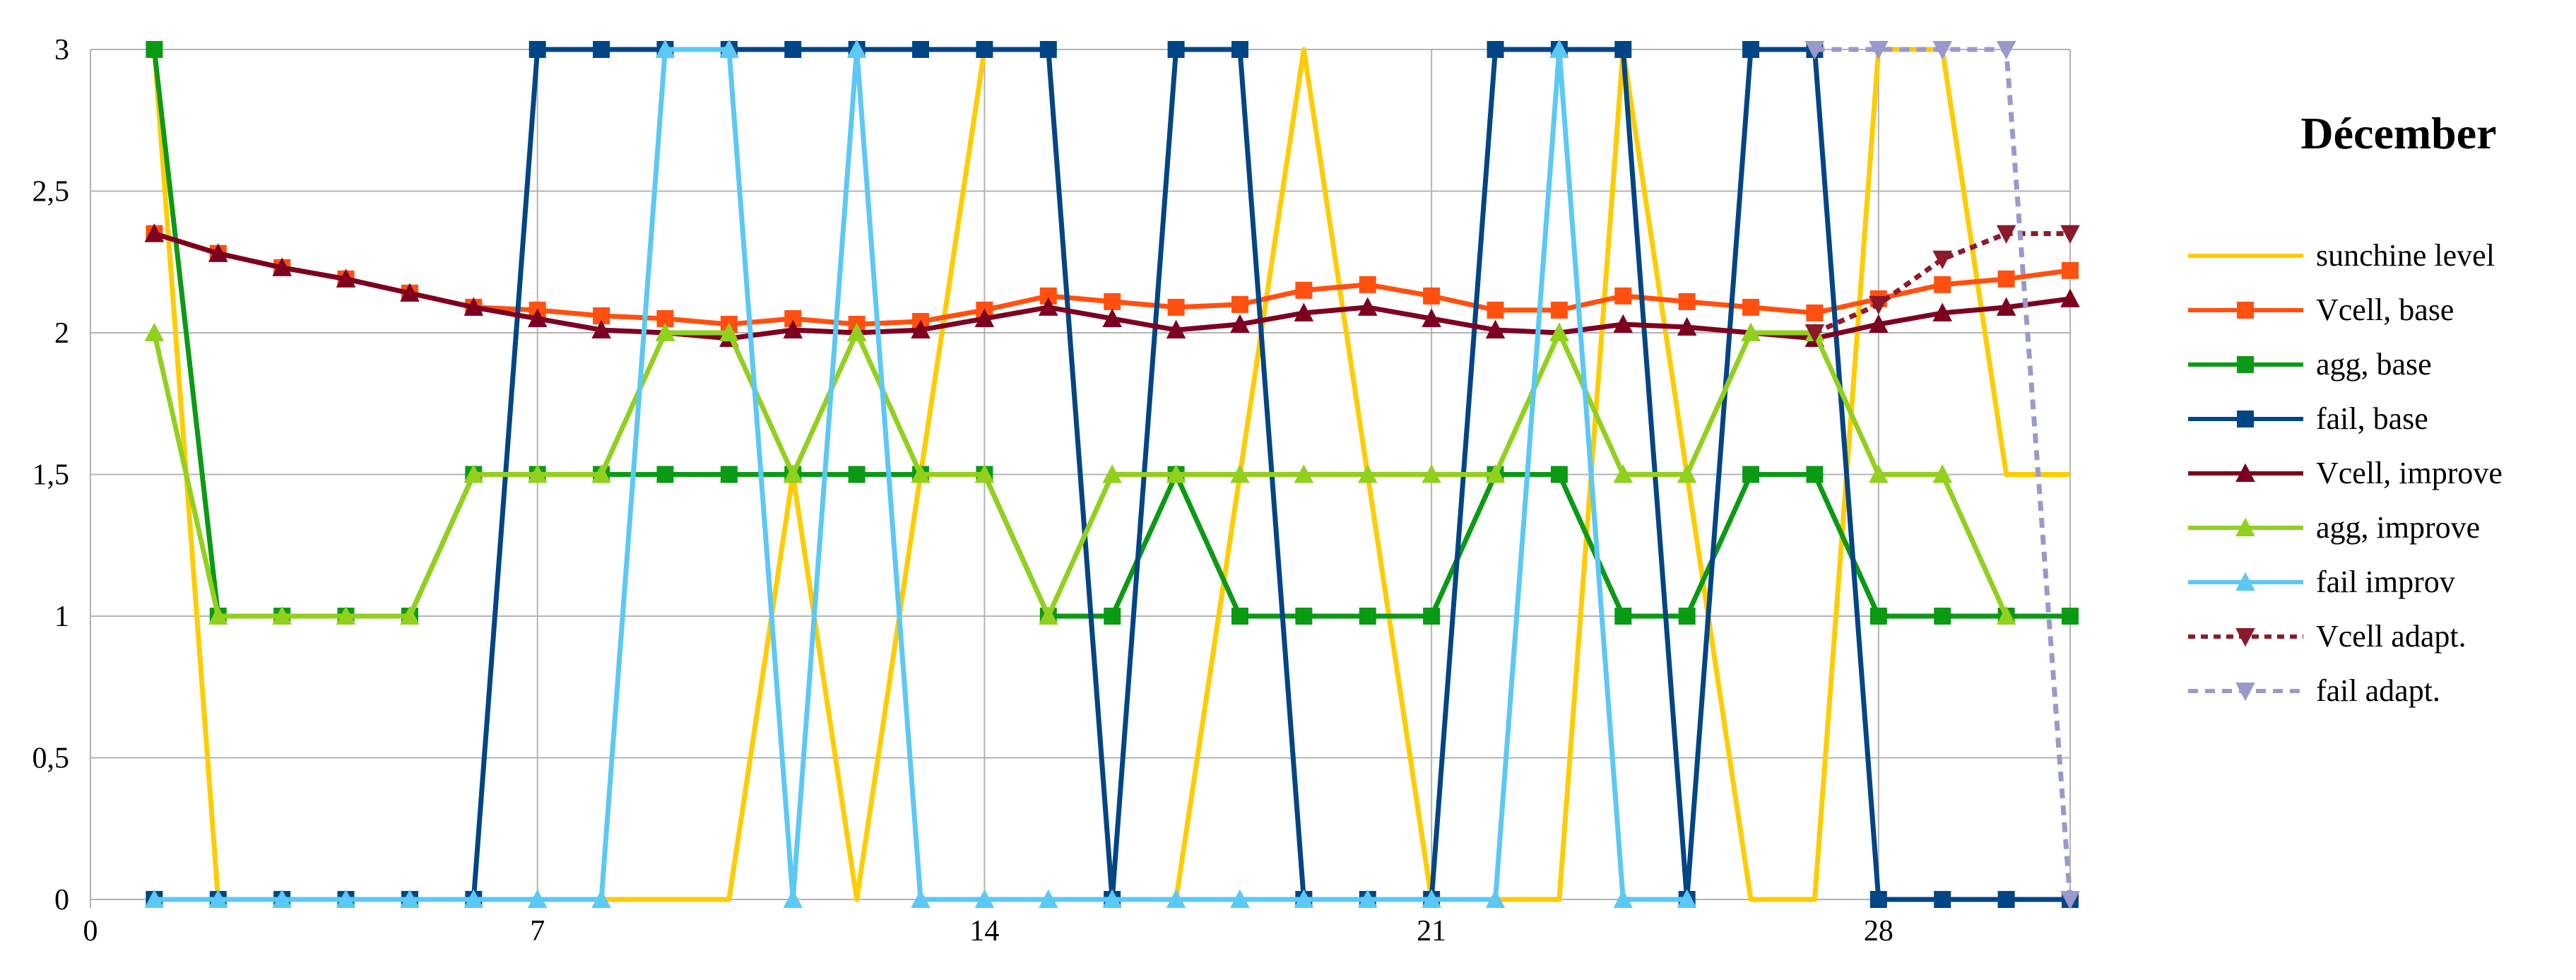 The height and width of the screenshot is (980, 2576). Describe the element at coordinates (2409, 473) in the screenshot. I see `legend-label: Vcell, improve` at that location.